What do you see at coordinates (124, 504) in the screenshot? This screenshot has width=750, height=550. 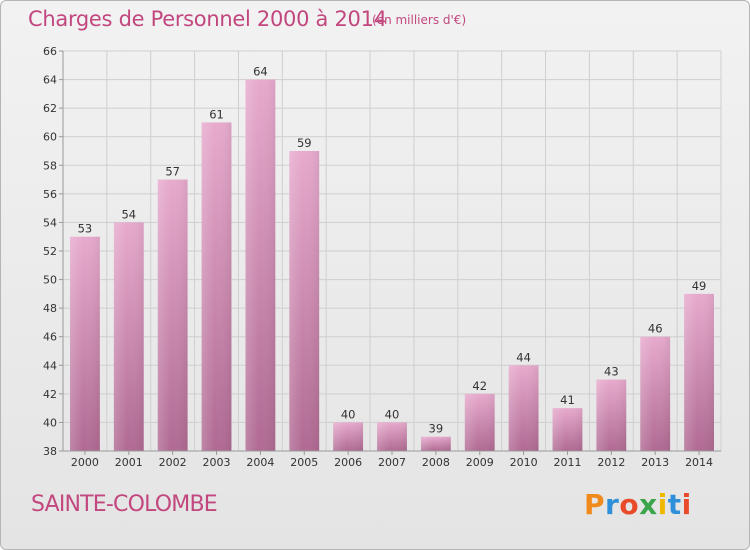 I see `commune-name: SAINTE-COLOMBE` at bounding box center [124, 504].